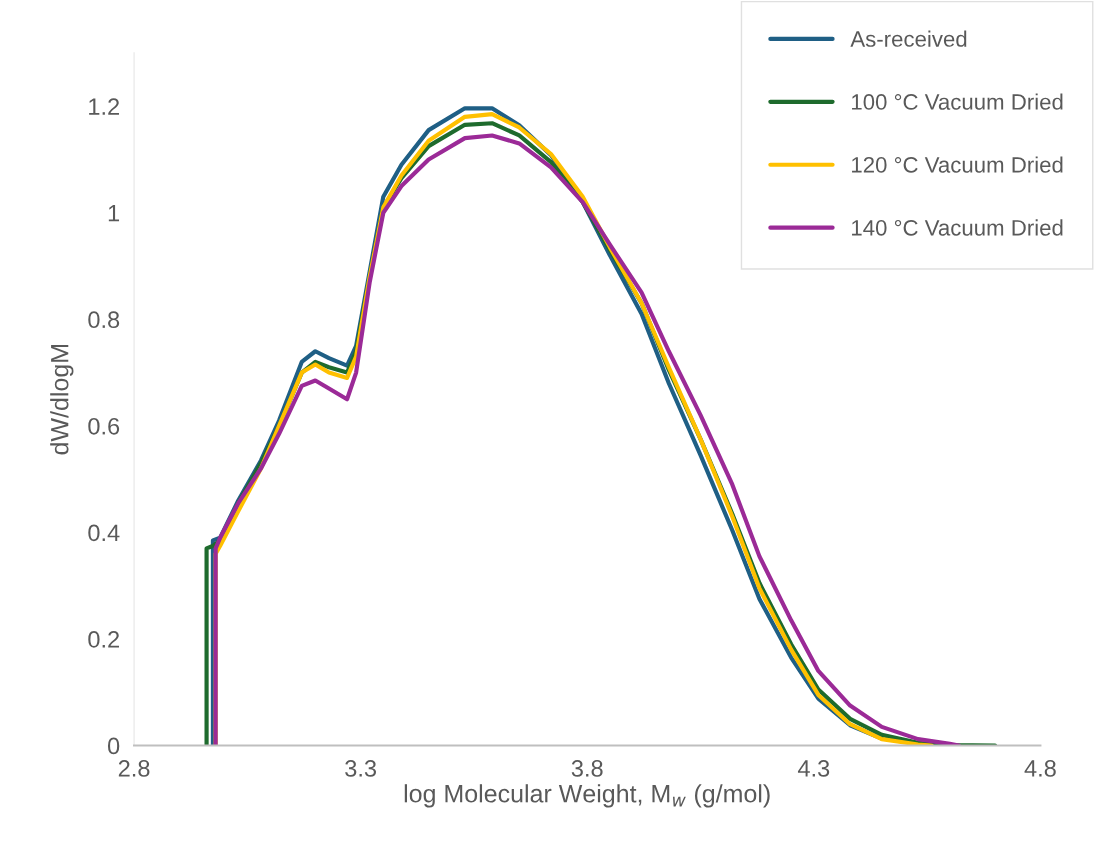 This screenshot has width=1108, height=853. I want to click on x-tick-label: 3.3, so click(361, 768).